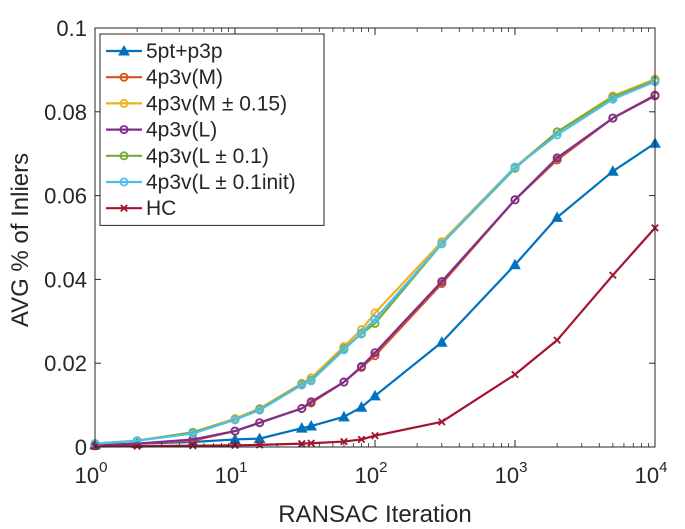 The height and width of the screenshot is (529, 685). Describe the element at coordinates (231, 473) in the screenshot. I see `x-tick-label: 10¹` at that location.